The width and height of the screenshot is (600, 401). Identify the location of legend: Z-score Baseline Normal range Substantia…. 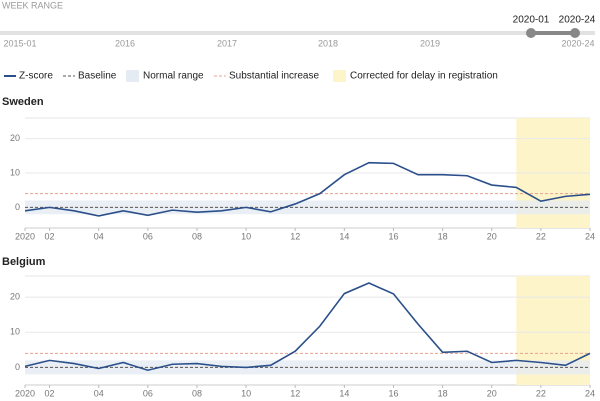
(251, 76).